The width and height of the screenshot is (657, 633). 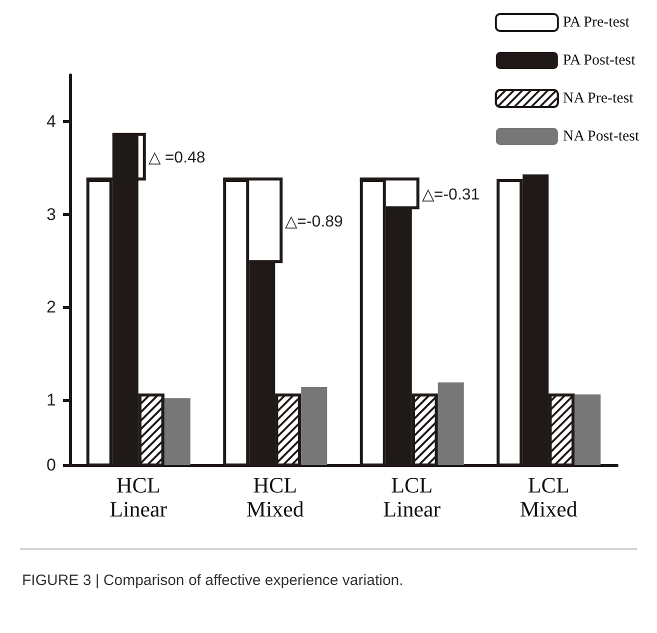 I want to click on annotation: △ =0.48, so click(x=177, y=158).